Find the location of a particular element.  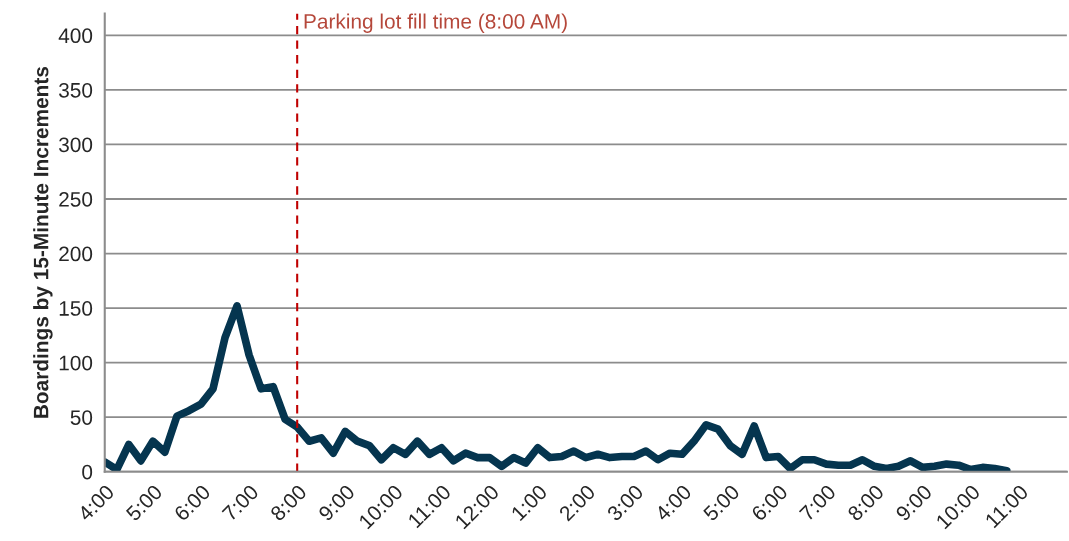

y-tick-label: 250 is located at coordinates (76, 199).